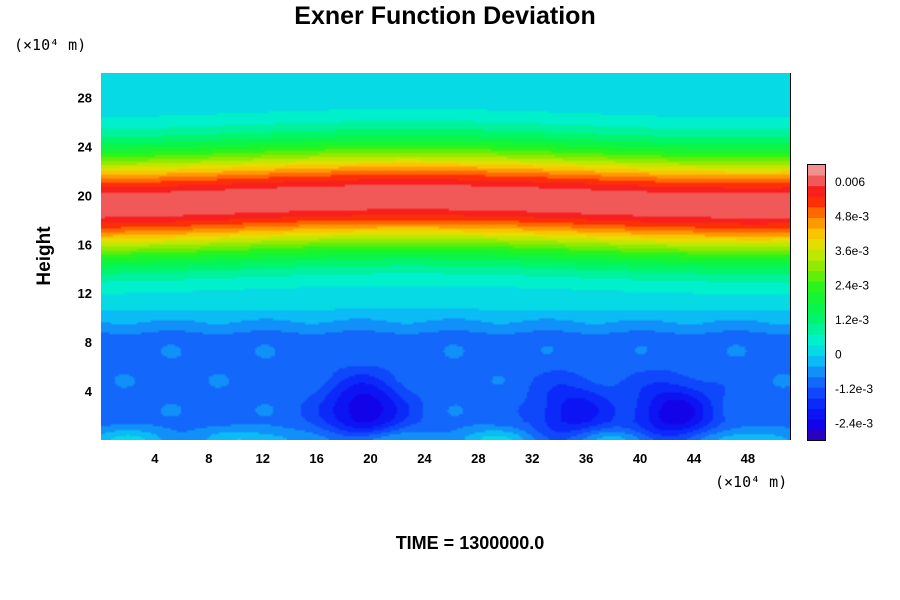 Image resolution: width=900 pixels, height=600 pixels. Describe the element at coordinates (852, 320) in the screenshot. I see `colorbar-label: 1.2e-3` at that location.